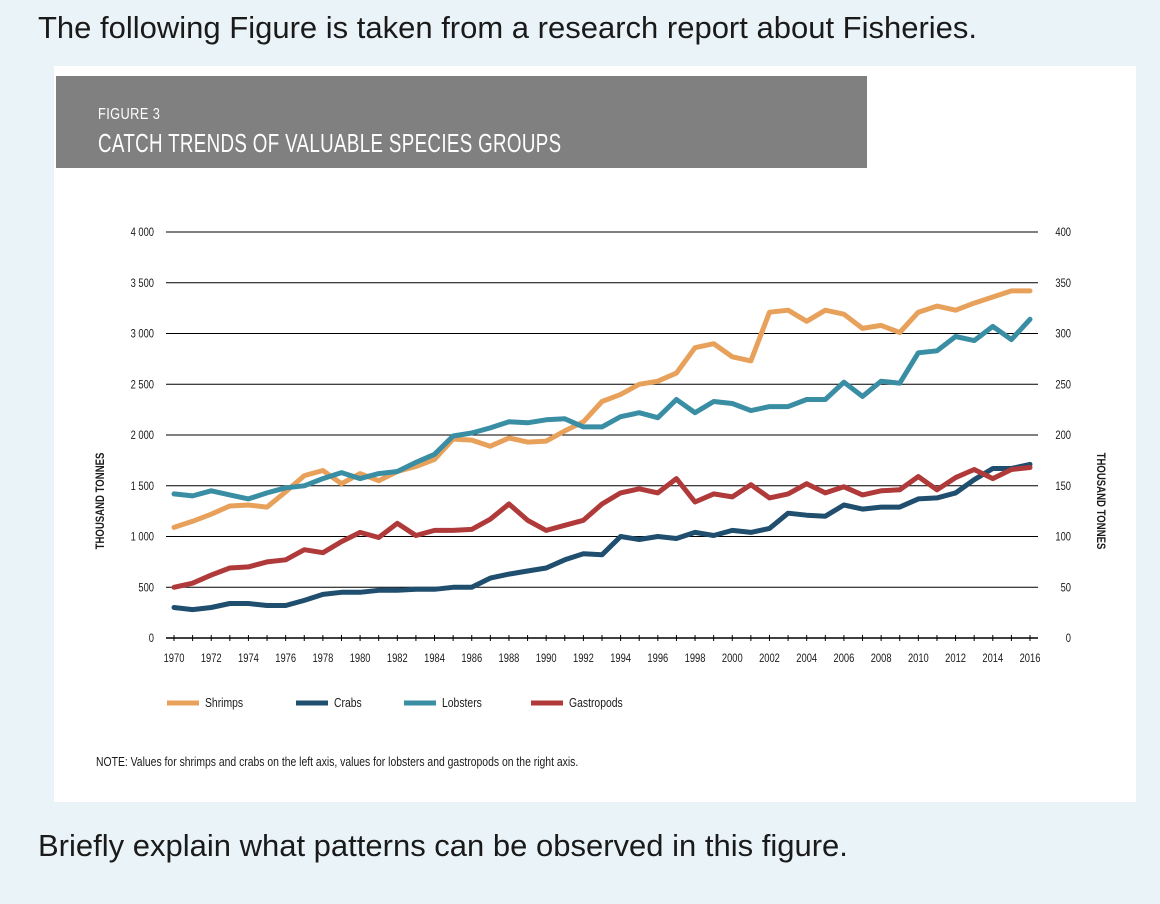 Image resolution: width=1160 pixels, height=904 pixels. What do you see at coordinates (509, 658) in the screenshot?
I see `x-tick-label: 1988` at bounding box center [509, 658].